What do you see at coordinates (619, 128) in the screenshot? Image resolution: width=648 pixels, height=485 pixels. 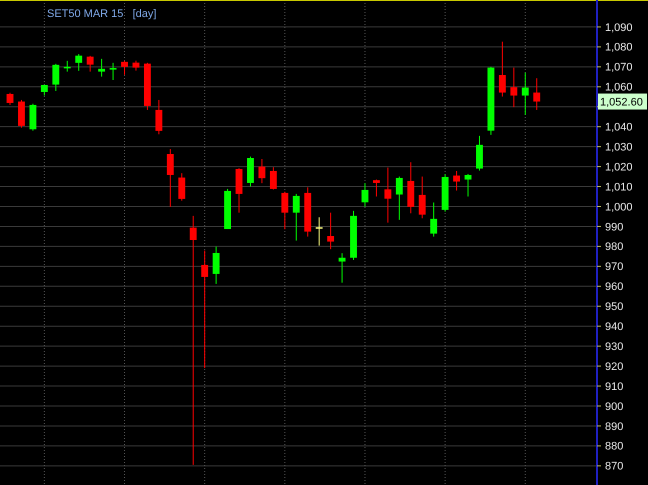 I see `y-tick-label: 1,040` at bounding box center [619, 128].